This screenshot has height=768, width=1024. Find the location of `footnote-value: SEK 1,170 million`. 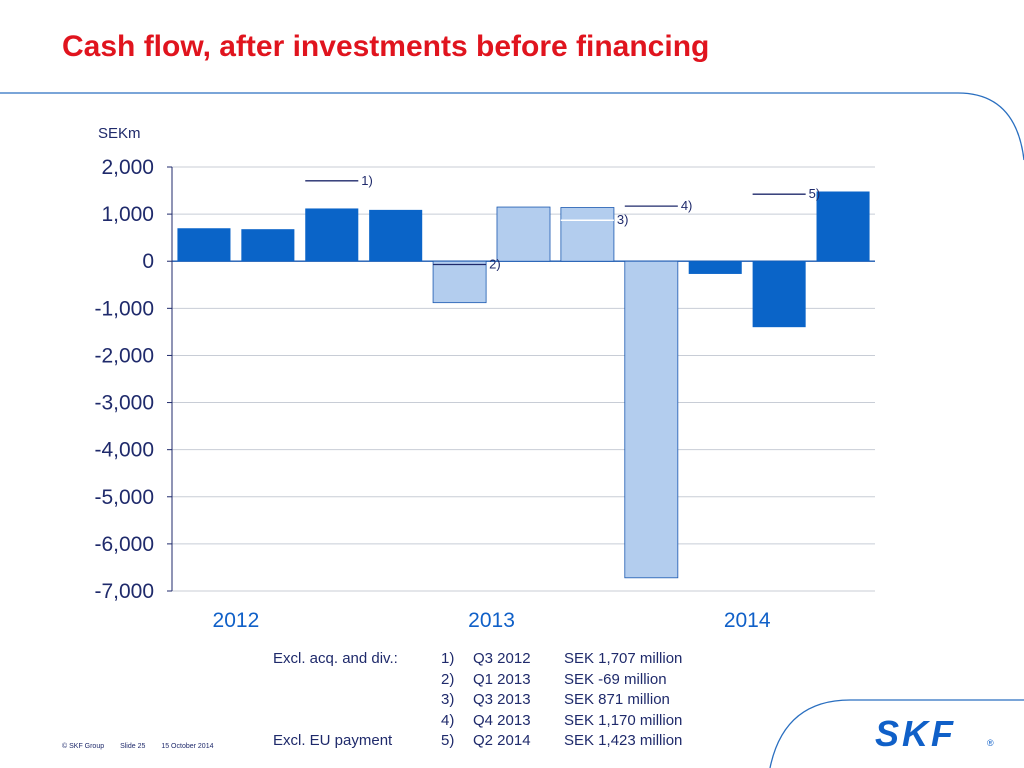

footnote-value: SEK 1,170 million is located at coordinates (623, 720).